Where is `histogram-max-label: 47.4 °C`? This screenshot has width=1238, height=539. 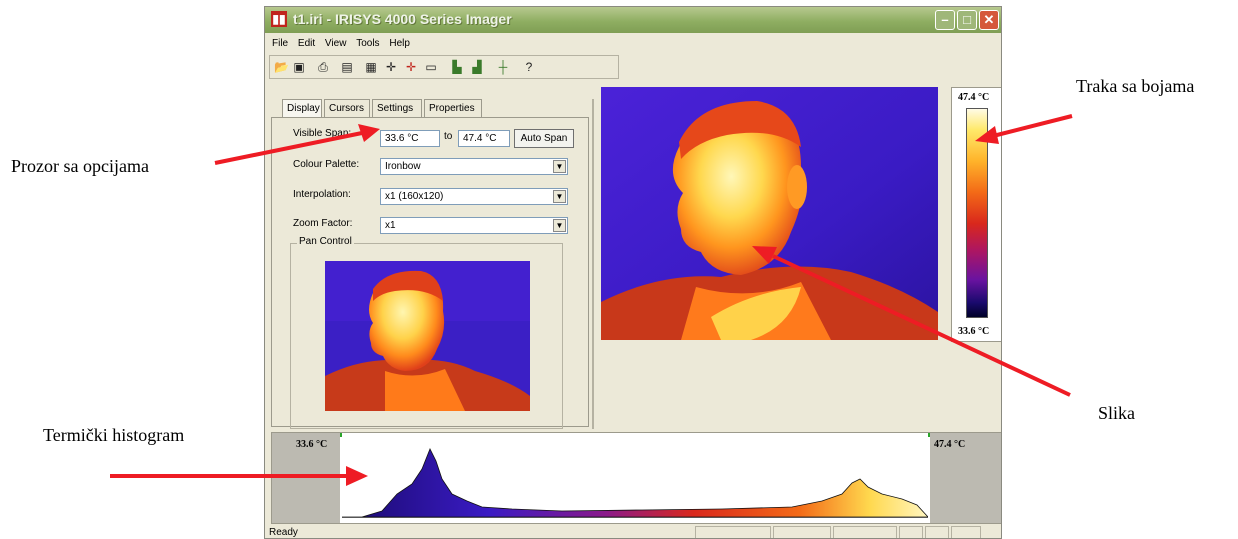 histogram-max-label: 47.4 °C is located at coordinates (950, 444).